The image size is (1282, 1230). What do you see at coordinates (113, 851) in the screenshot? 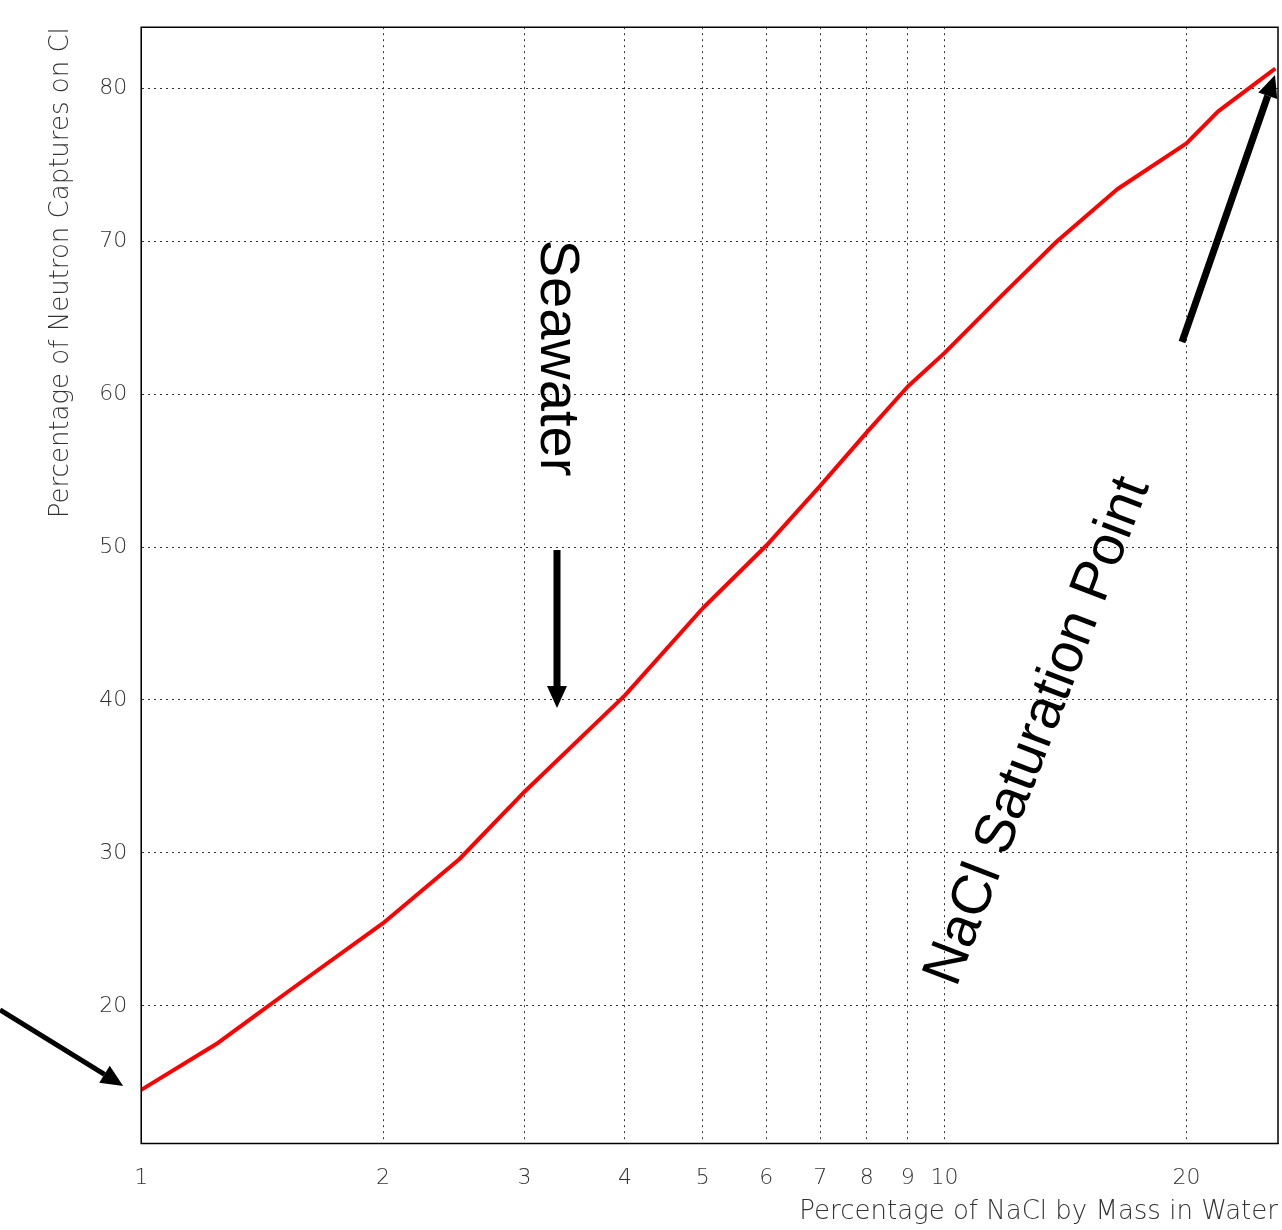
I see `y-tick-label: 30` at bounding box center [113, 851].